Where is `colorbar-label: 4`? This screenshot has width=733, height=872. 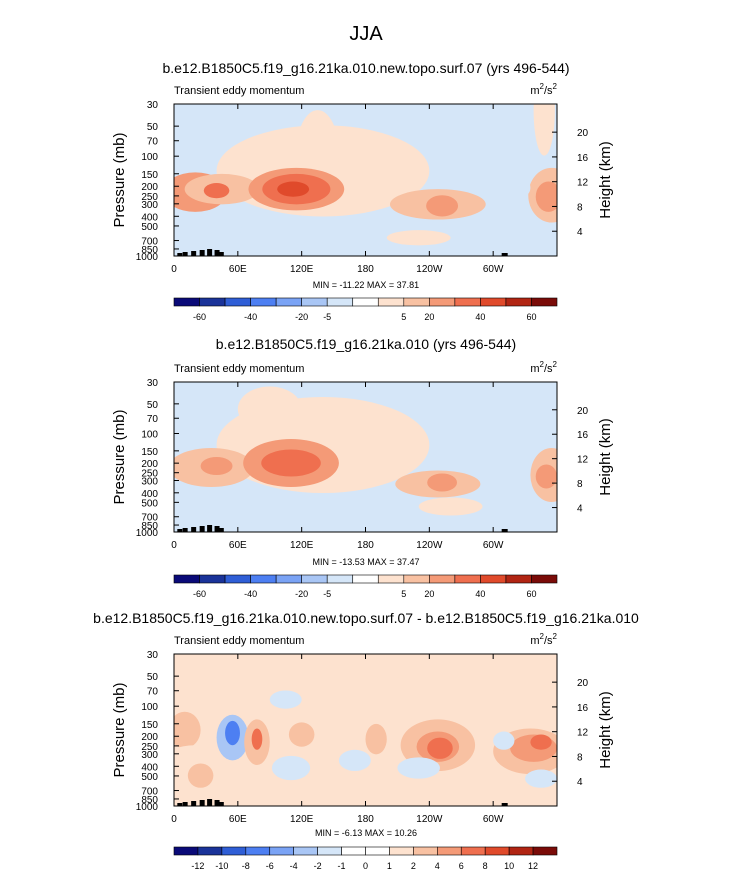
colorbar-label: 4 is located at coordinates (437, 866).